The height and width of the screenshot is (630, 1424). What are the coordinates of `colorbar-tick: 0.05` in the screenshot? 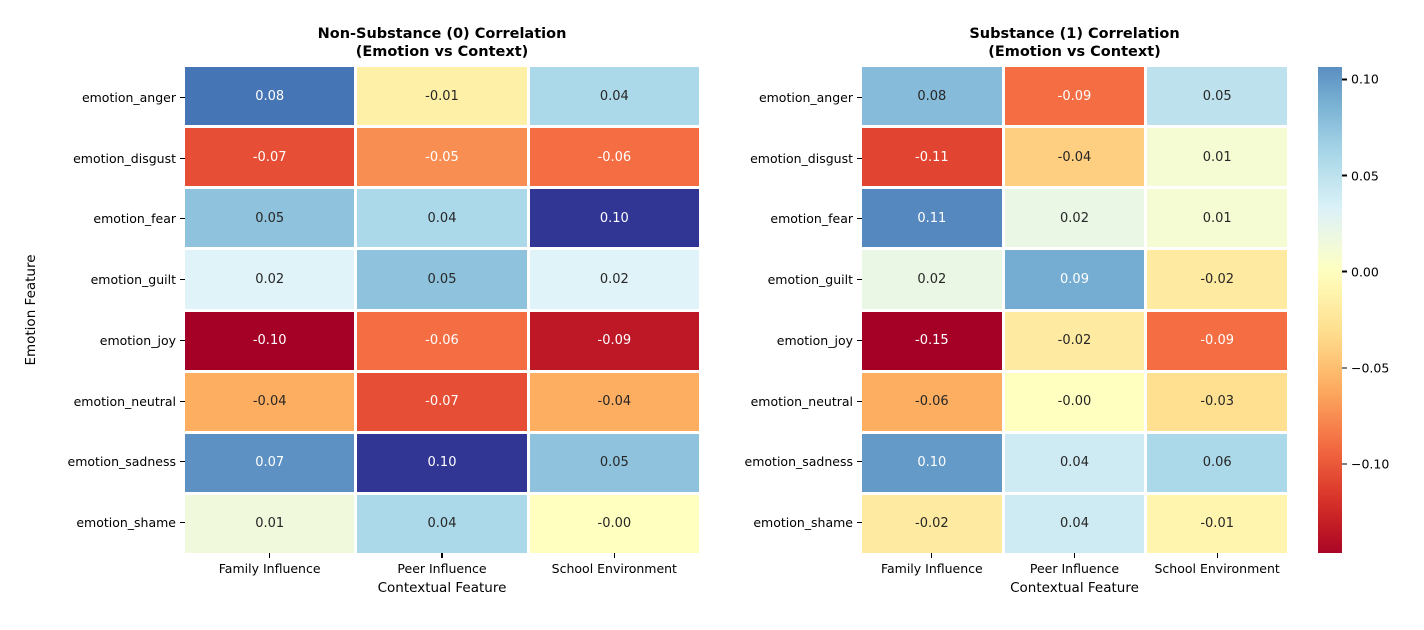 It's located at (1360, 175).